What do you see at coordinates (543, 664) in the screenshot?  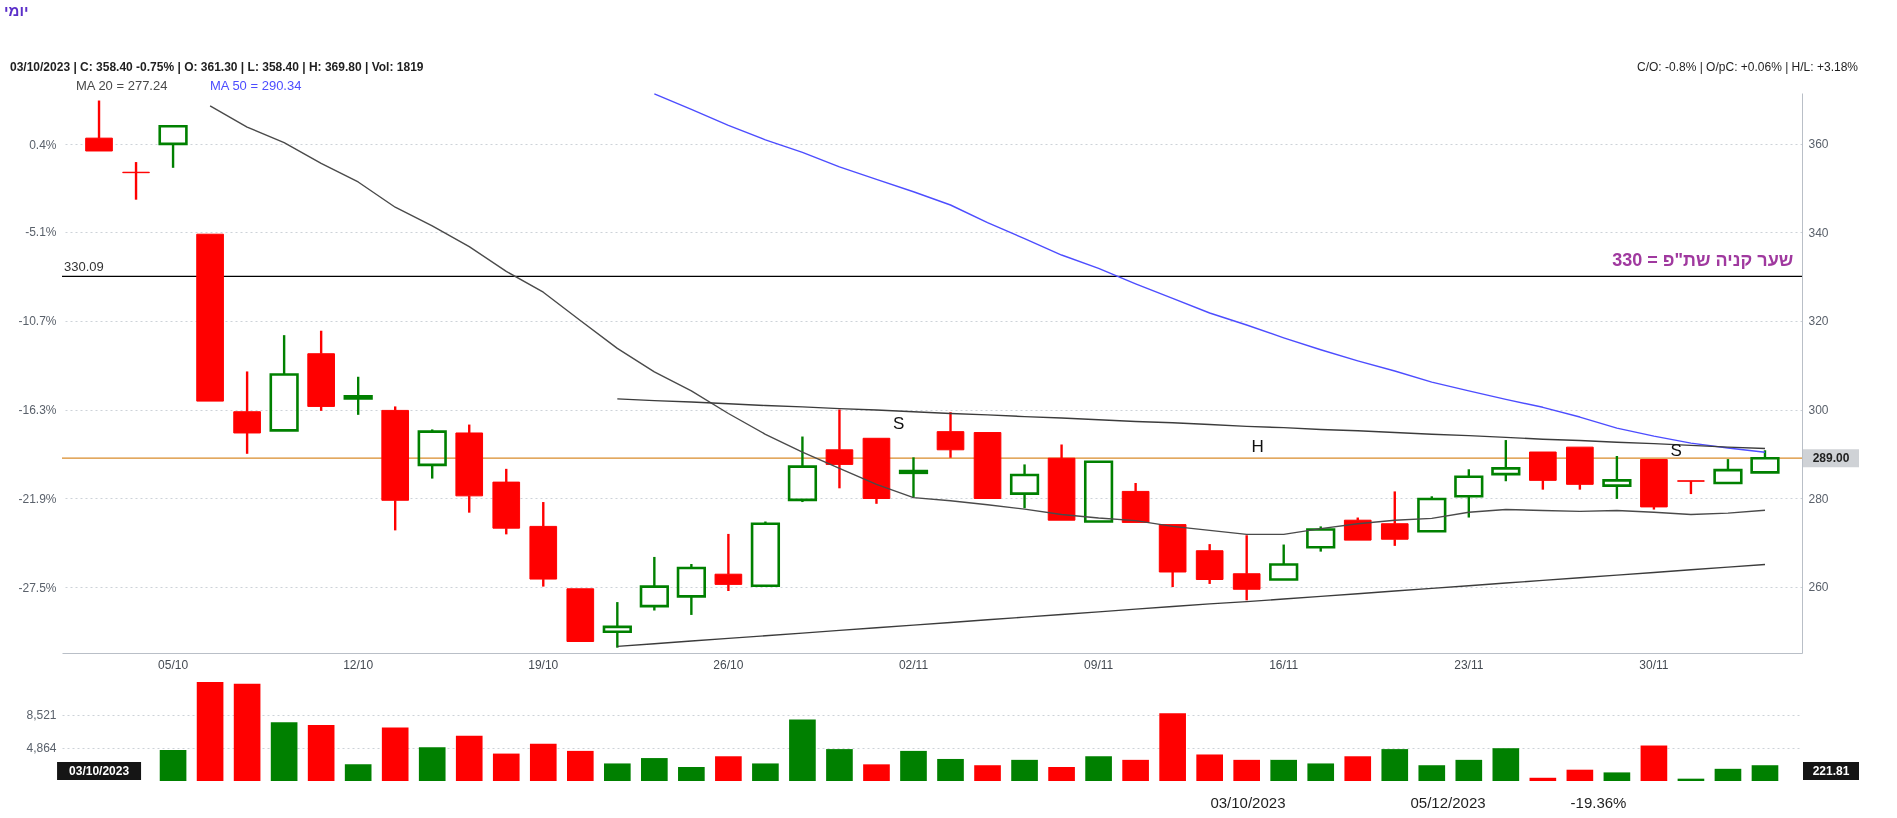 I see `x-tick-label: 19/10` at bounding box center [543, 664].